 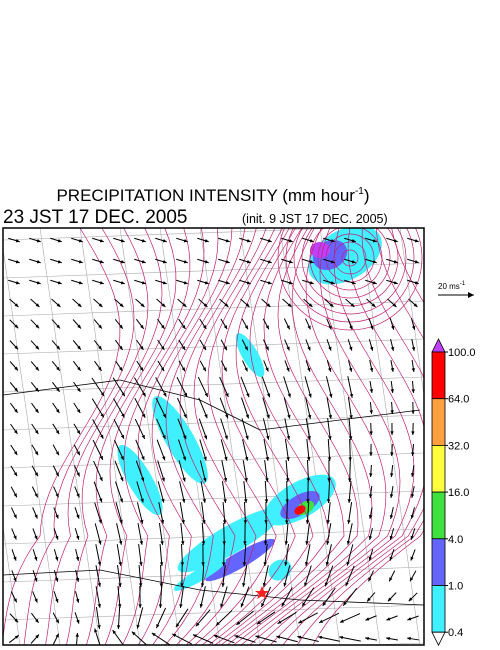 I want to click on colorbar-label: 16.0, so click(x=458, y=493).